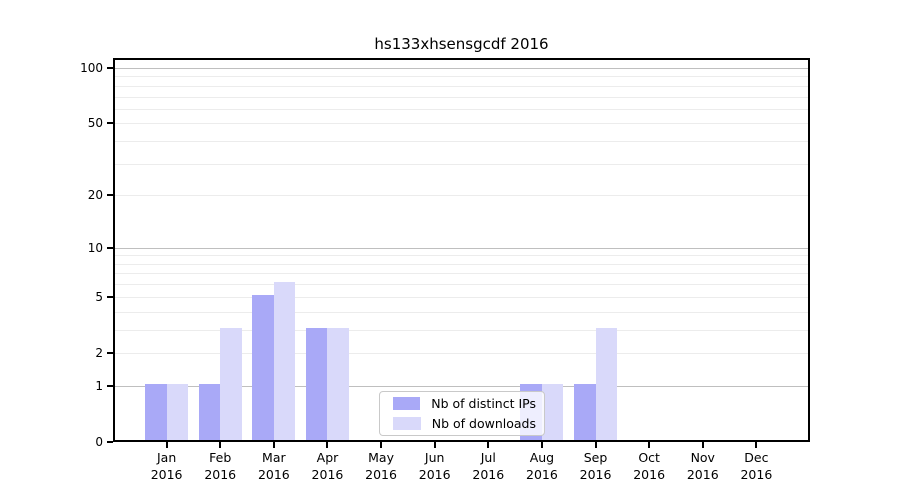  Describe the element at coordinates (177, 411) in the screenshot. I see `bar-downloads-jan` at that location.